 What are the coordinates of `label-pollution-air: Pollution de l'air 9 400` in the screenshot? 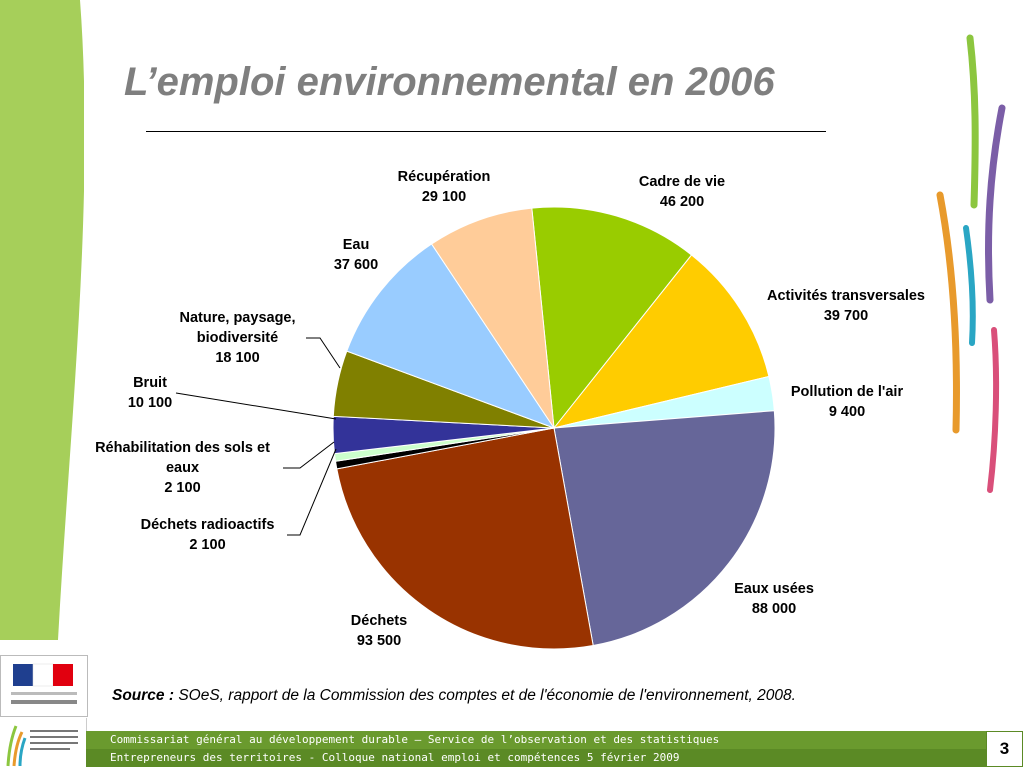 It's located at (847, 402).